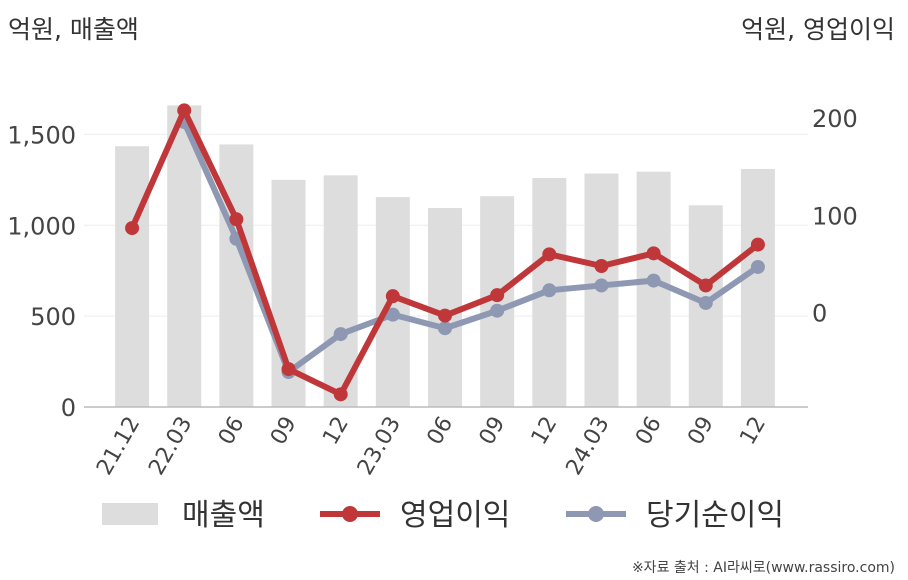 Image resolution: width=908 pixels, height=580 pixels. I want to click on right-axis-ticks: 0 100 200, so click(835, 216).